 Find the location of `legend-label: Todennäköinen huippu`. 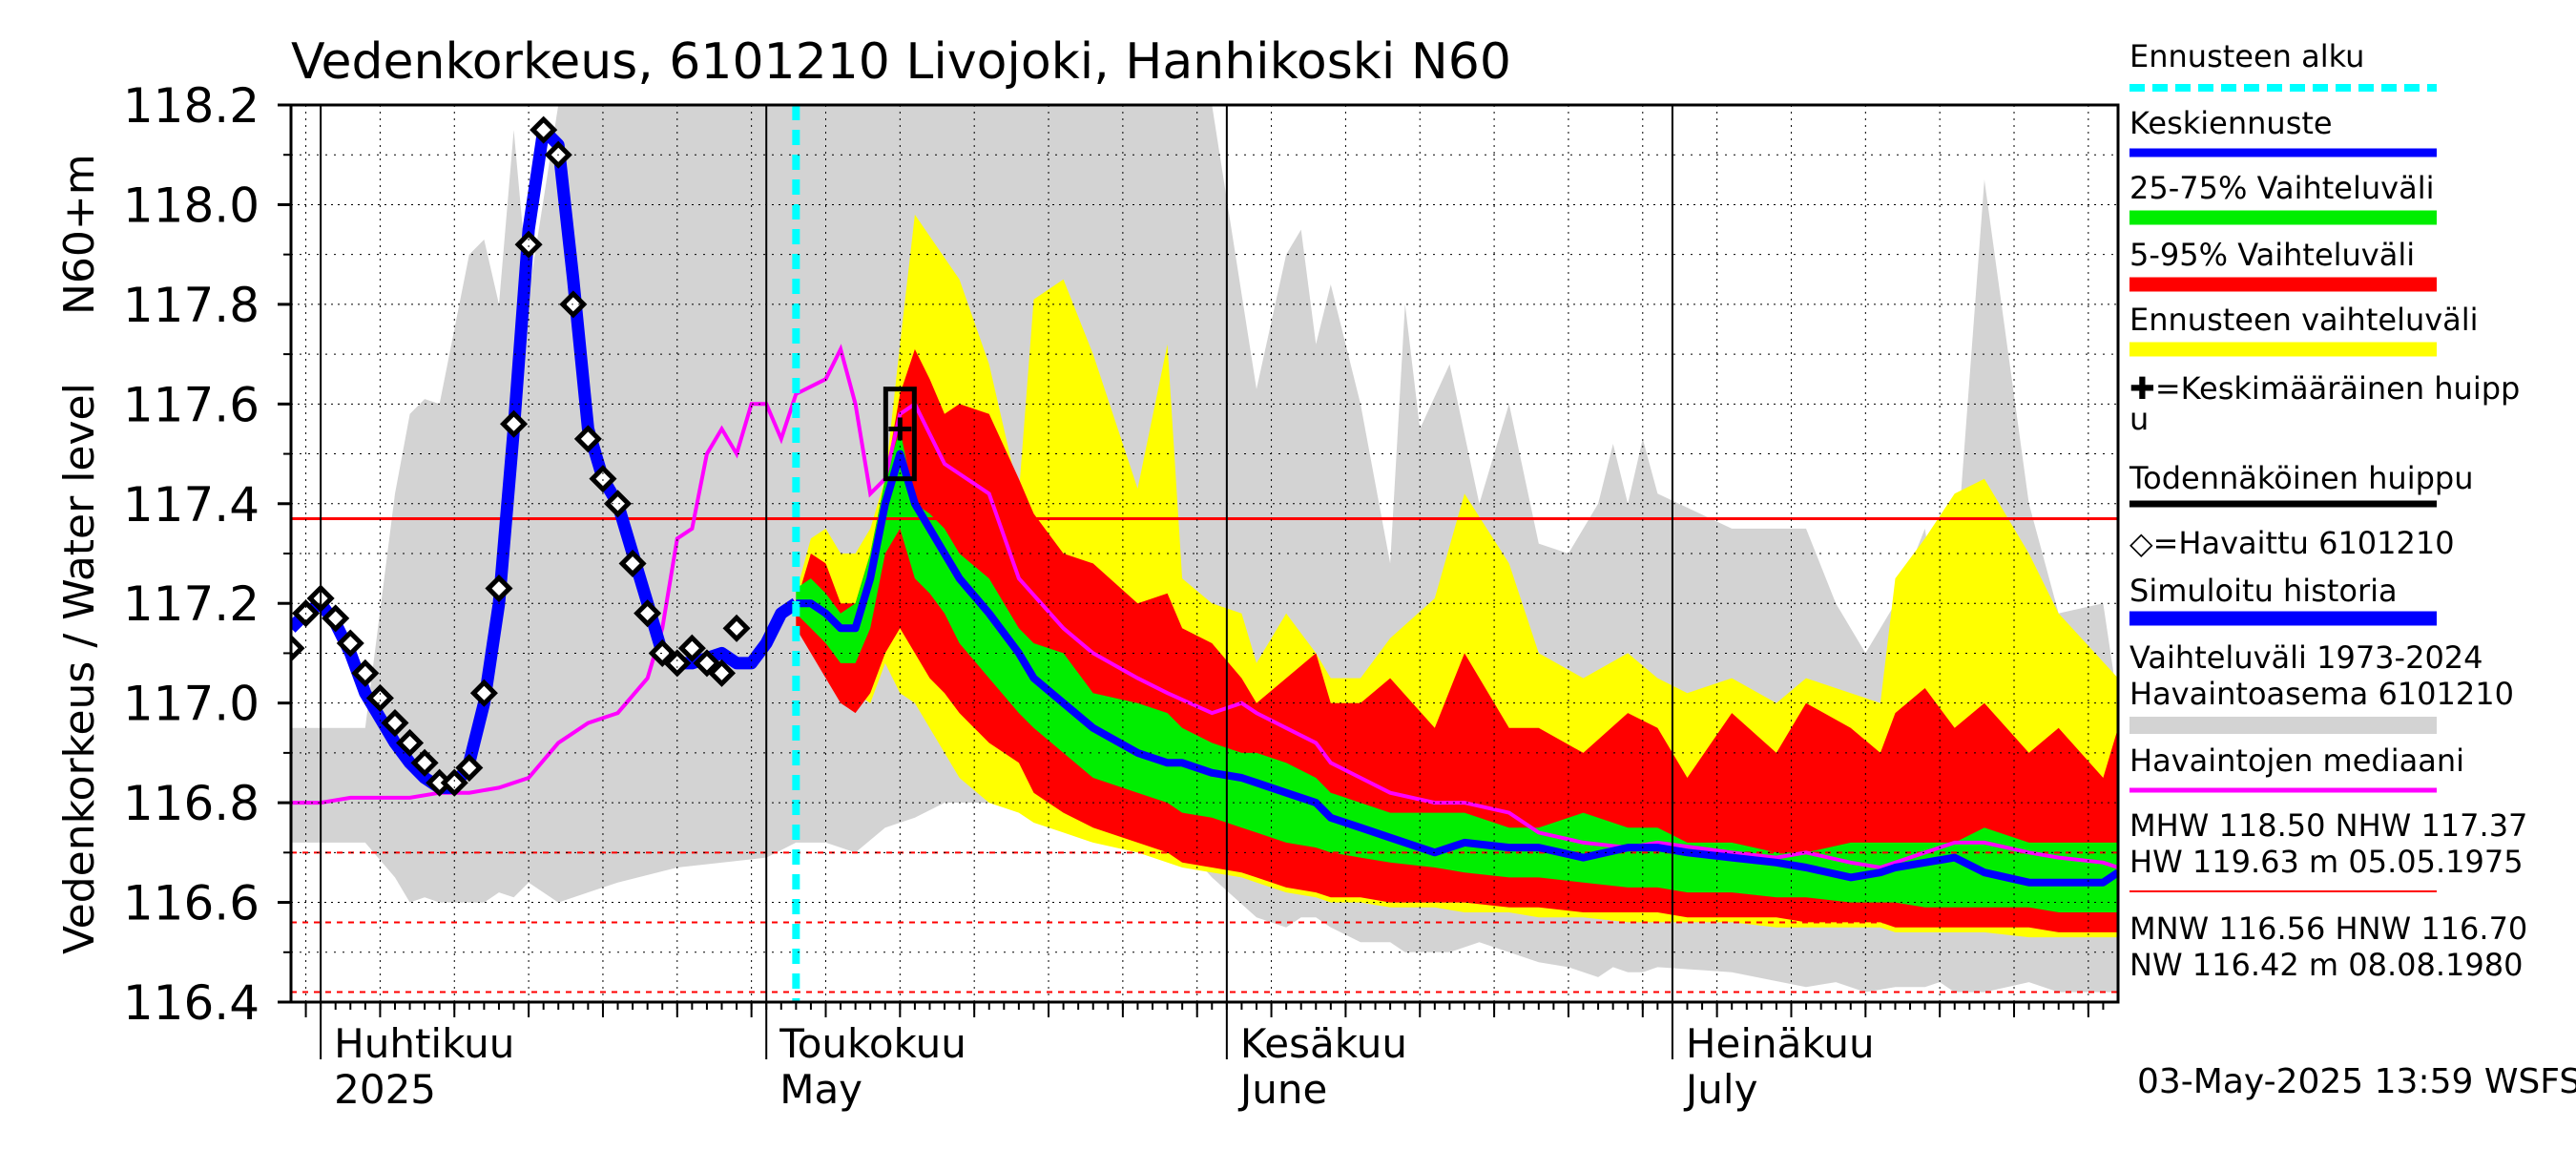

legend-label: Todennäköinen huippu is located at coordinates (2301, 478).